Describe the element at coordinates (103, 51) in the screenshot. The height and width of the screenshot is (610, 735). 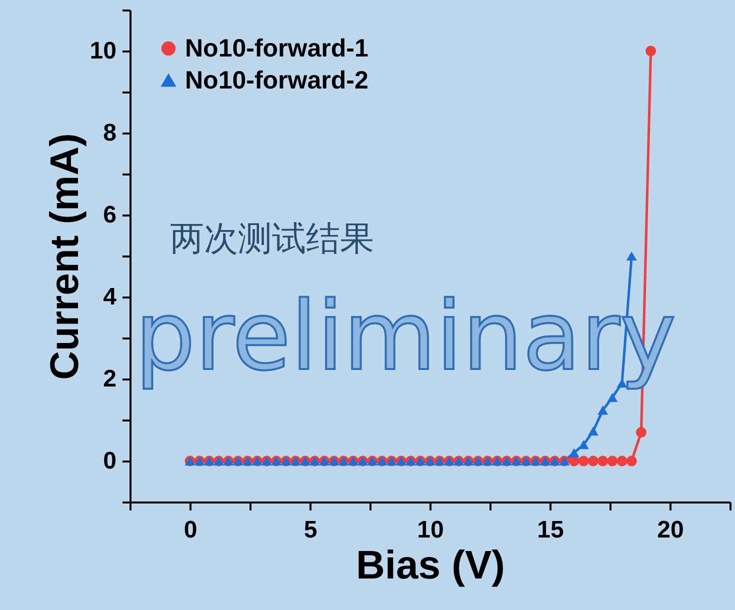
I see `y-tick-label: 10` at that location.